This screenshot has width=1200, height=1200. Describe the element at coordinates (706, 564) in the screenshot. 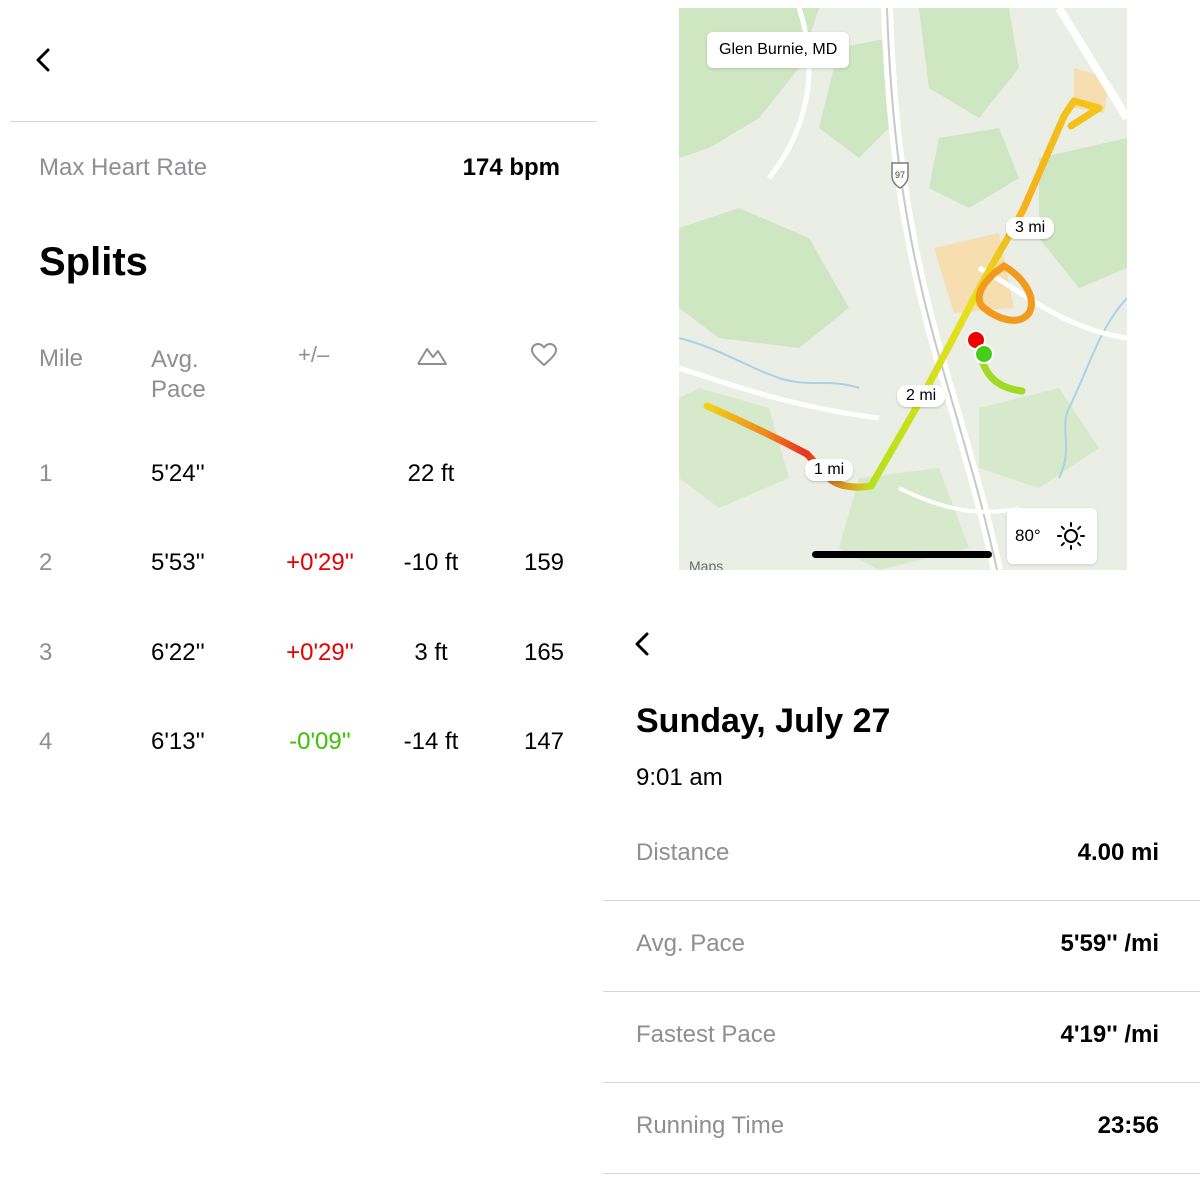

I see `maps-credit: Maps` at that location.